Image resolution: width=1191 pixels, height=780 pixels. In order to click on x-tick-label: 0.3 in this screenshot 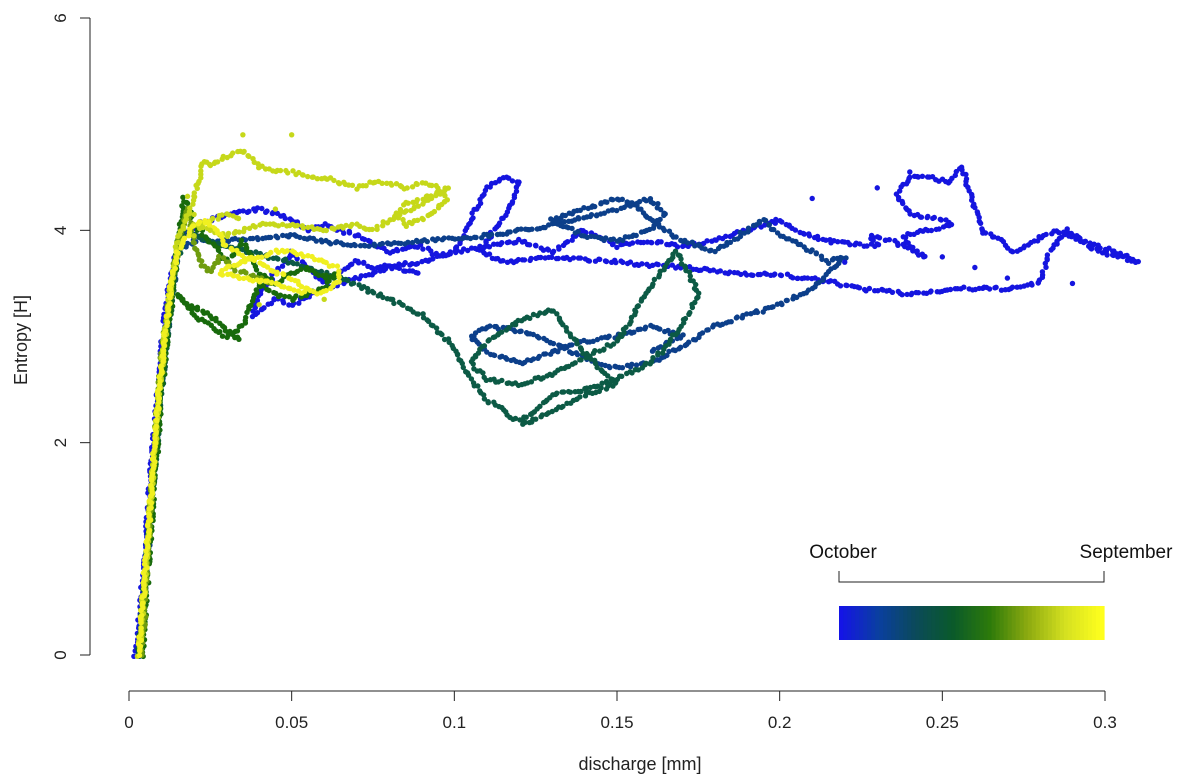, I will do `click(1105, 722)`.